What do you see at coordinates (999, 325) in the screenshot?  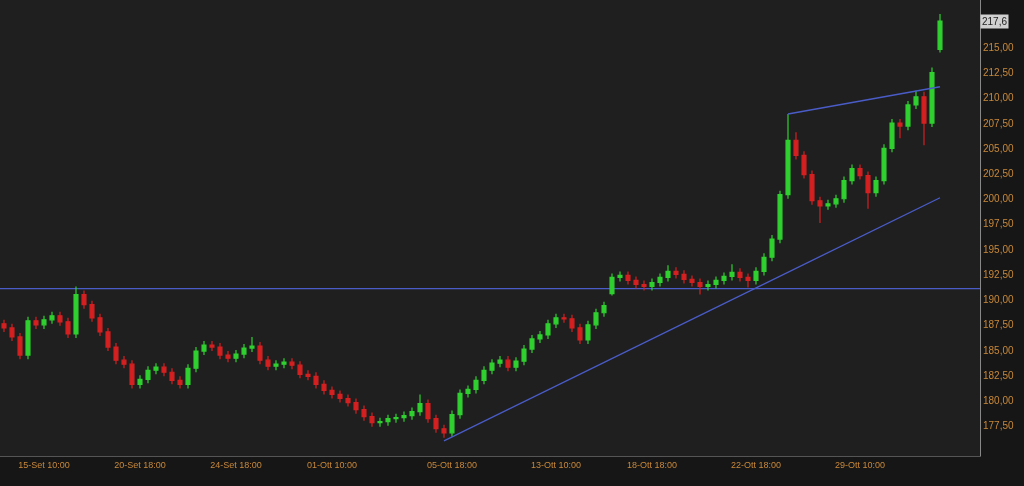 I see `y-tick-label: 187,50` at bounding box center [999, 325].